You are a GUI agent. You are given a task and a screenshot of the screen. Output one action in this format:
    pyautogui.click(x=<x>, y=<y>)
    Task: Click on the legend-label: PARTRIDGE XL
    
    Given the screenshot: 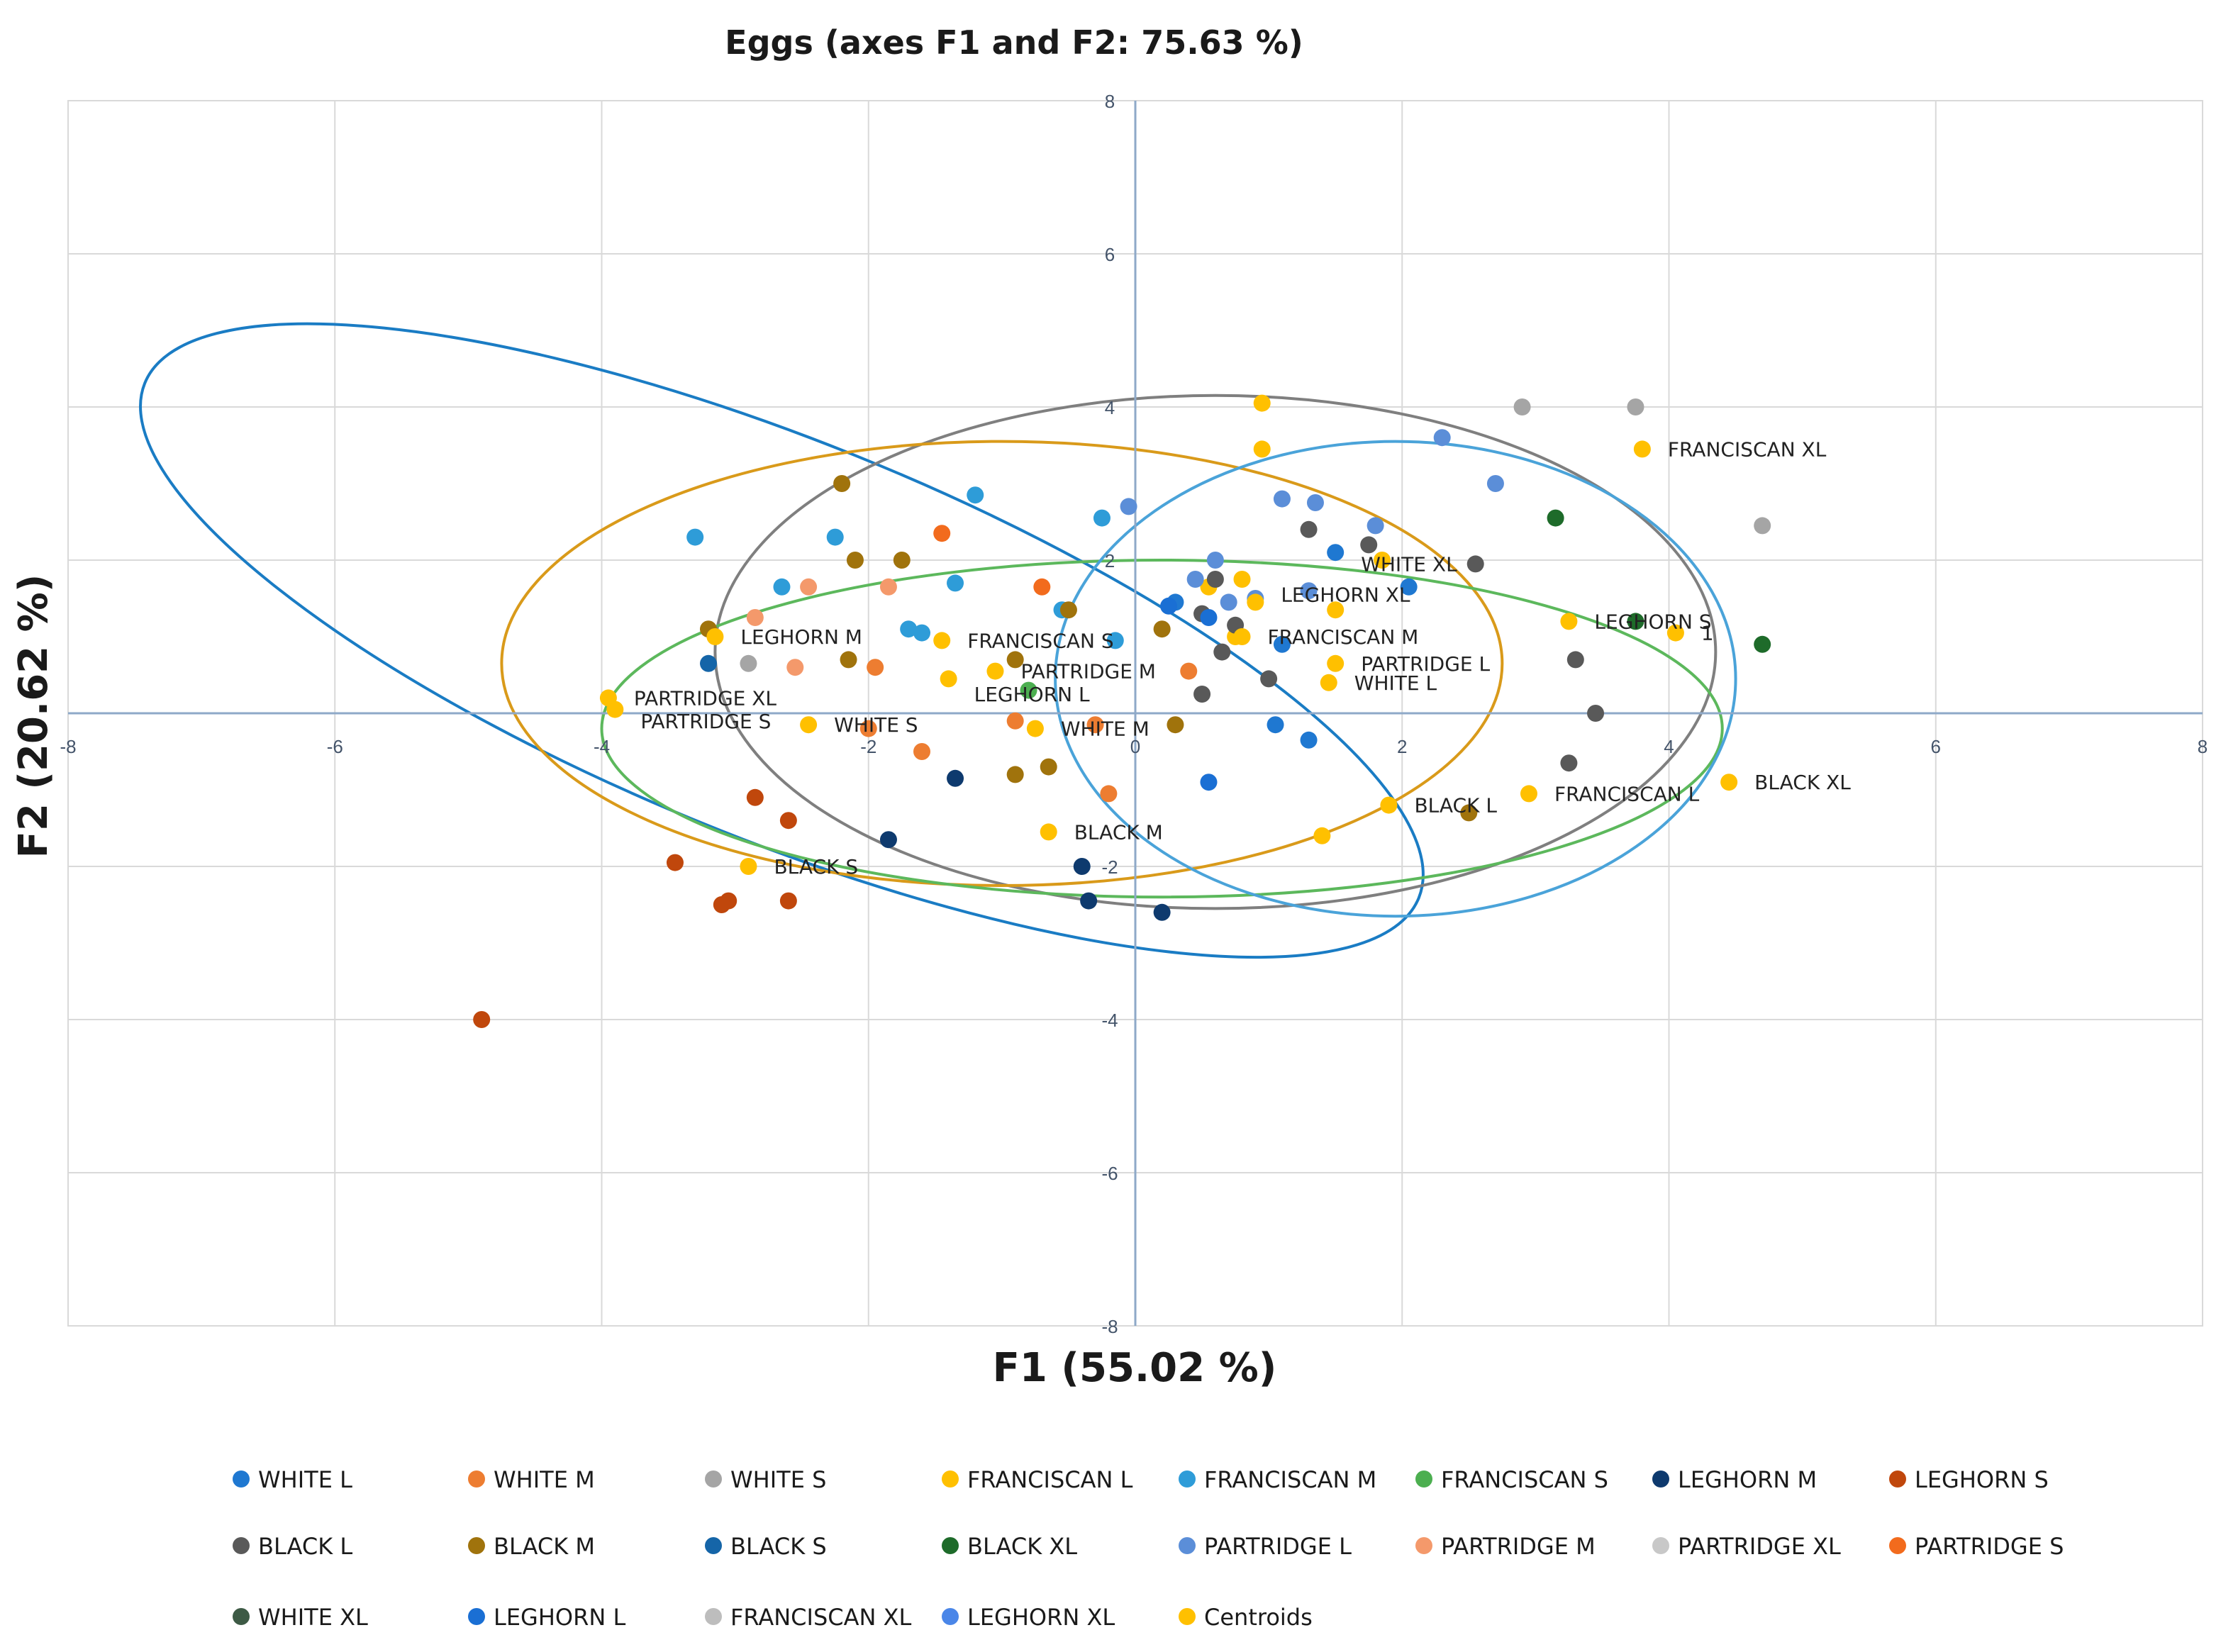 What is the action you would take?
    pyautogui.click(x=1760, y=1547)
    